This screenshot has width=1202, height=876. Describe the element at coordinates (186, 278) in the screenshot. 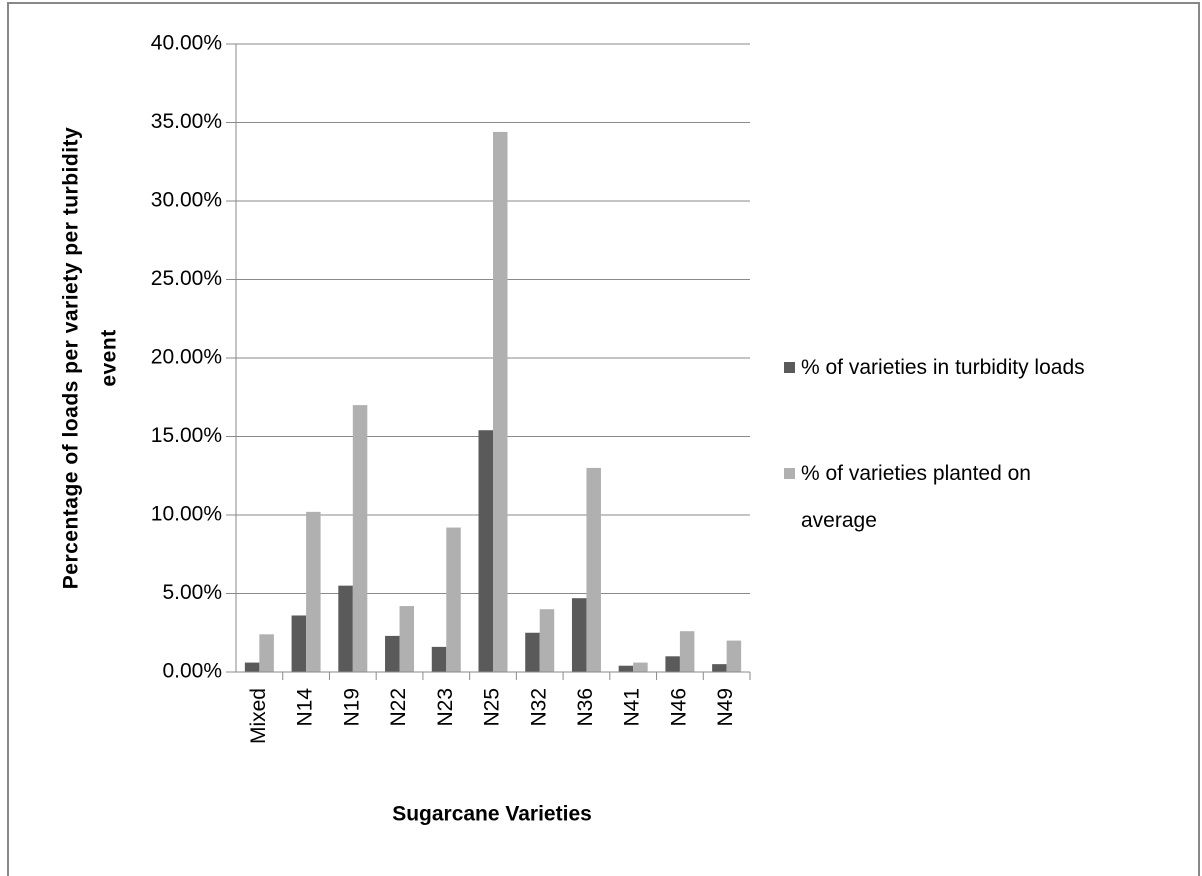

I see `y-tick-label: 25.00%` at that location.